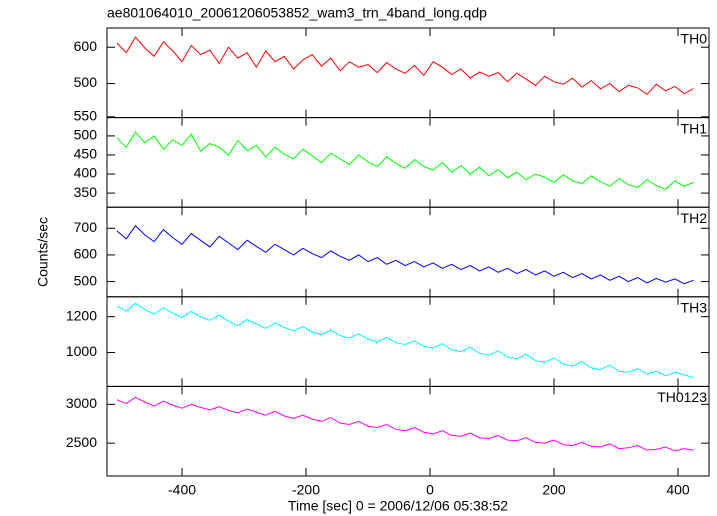 Image resolution: width=717 pixels, height=516 pixels. I want to click on panel-label: TH0123, so click(682, 397).